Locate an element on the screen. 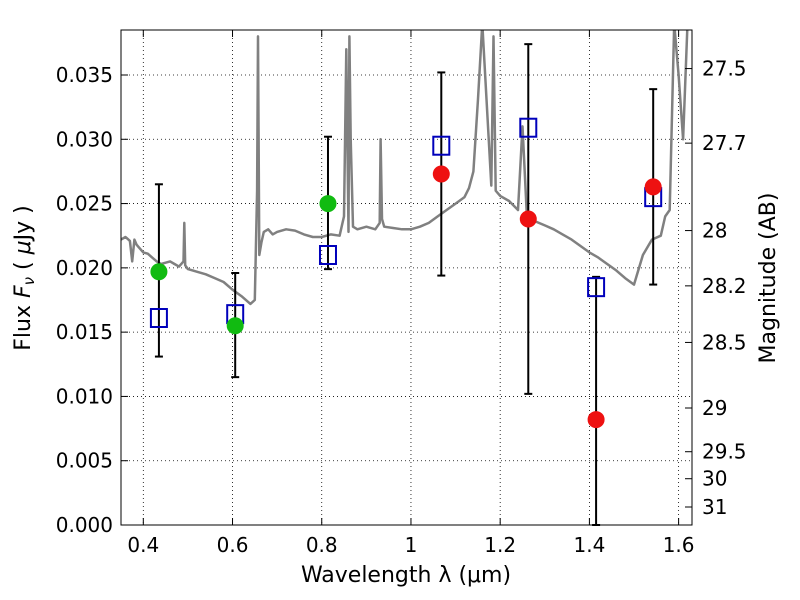 This screenshot has width=800, height=600. y2-tick-label: 31 is located at coordinates (714, 507).